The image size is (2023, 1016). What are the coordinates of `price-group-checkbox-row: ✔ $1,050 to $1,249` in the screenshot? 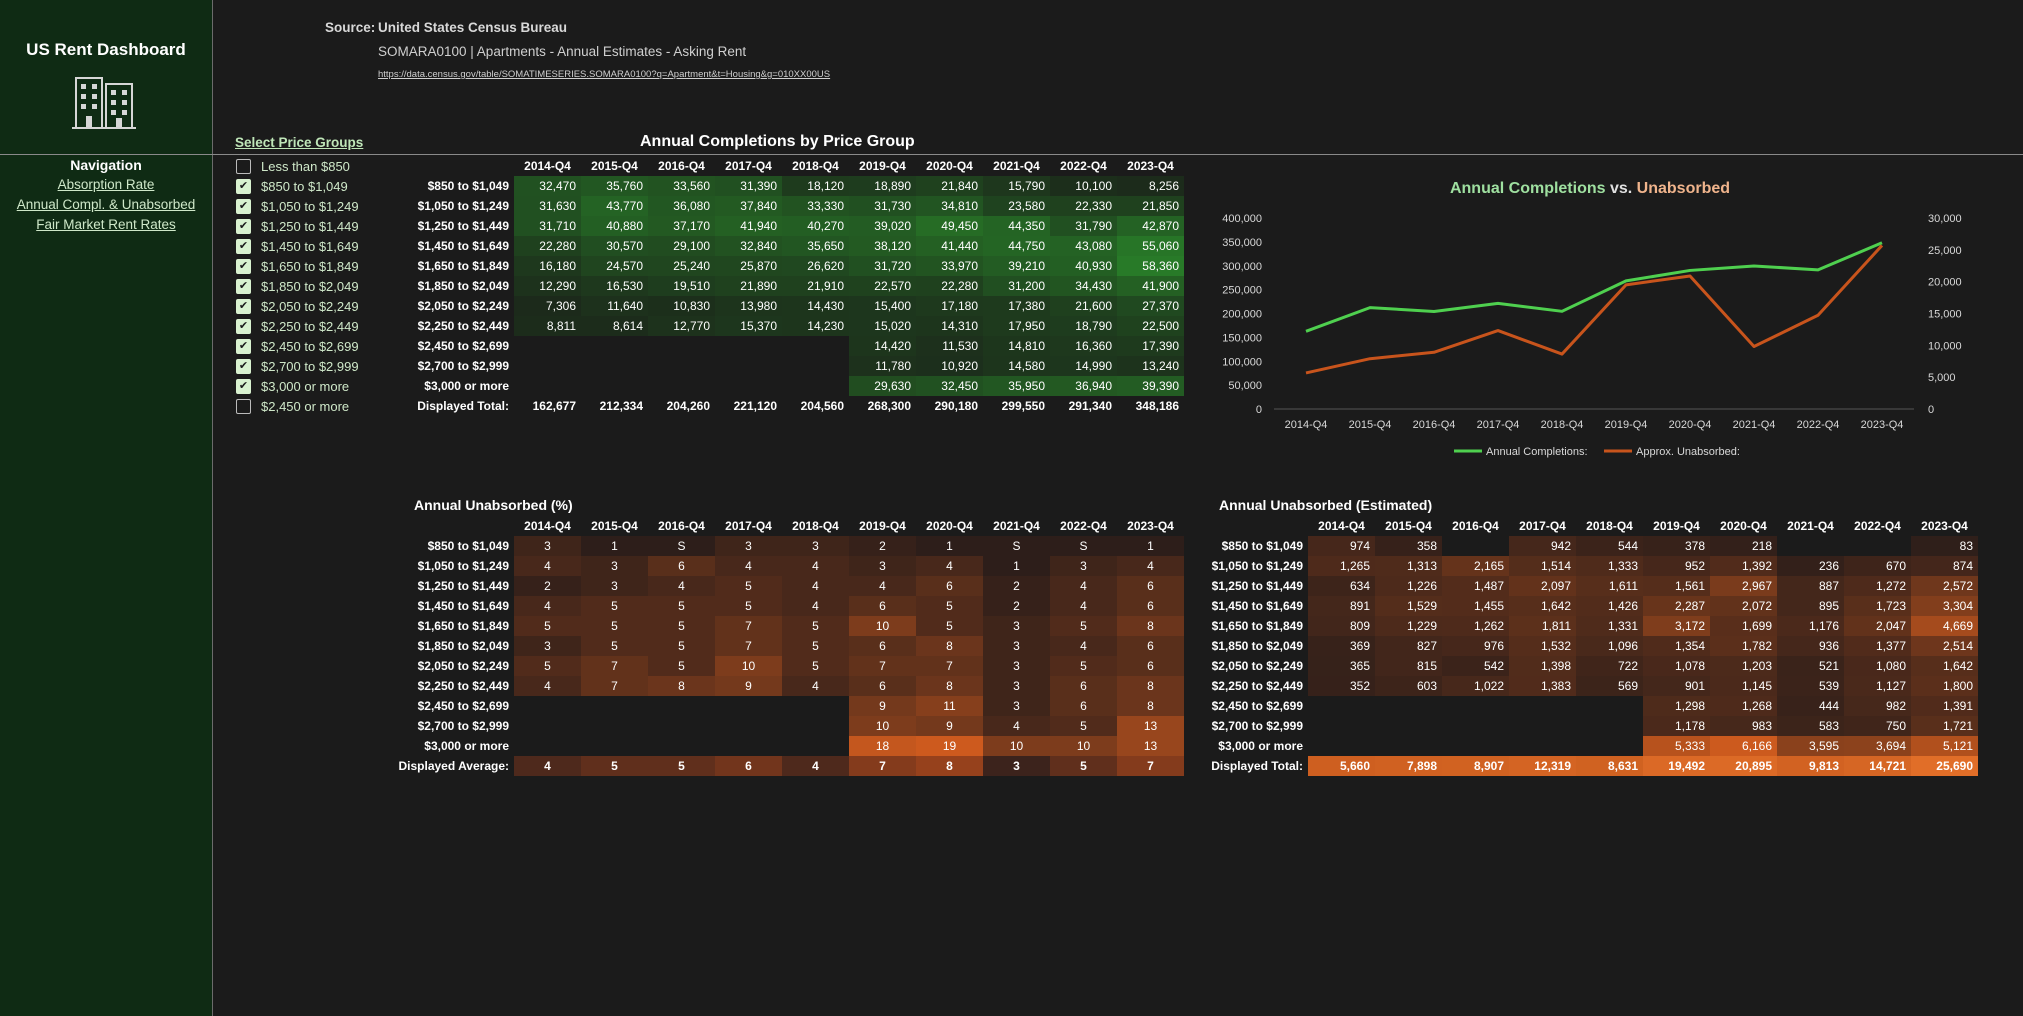 It's located at (297, 206).